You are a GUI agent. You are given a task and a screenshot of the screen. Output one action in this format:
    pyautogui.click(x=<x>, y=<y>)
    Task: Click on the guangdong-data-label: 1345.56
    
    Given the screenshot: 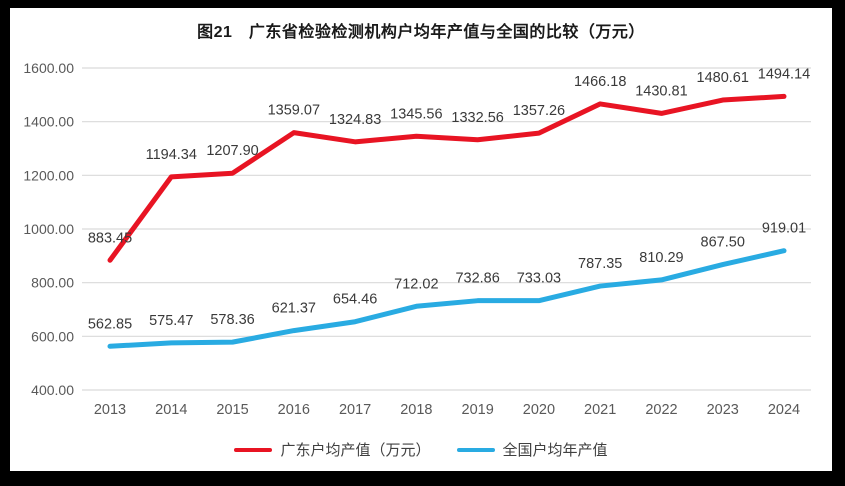 What is the action you would take?
    pyautogui.click(x=416, y=114)
    